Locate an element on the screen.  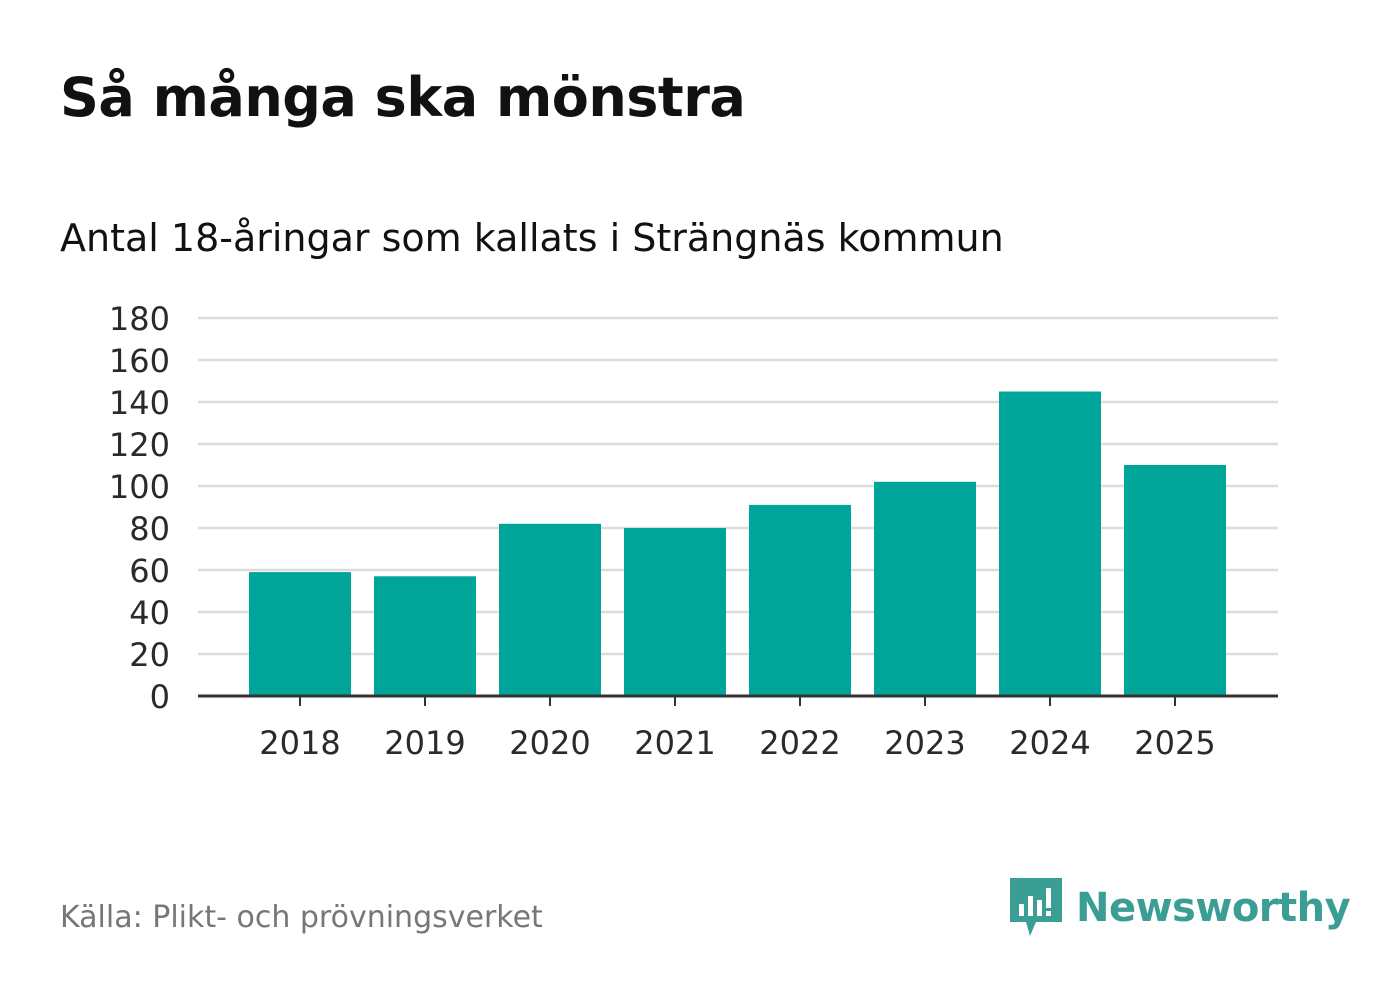
y-tick-label: 0 is located at coordinates (160, 697).